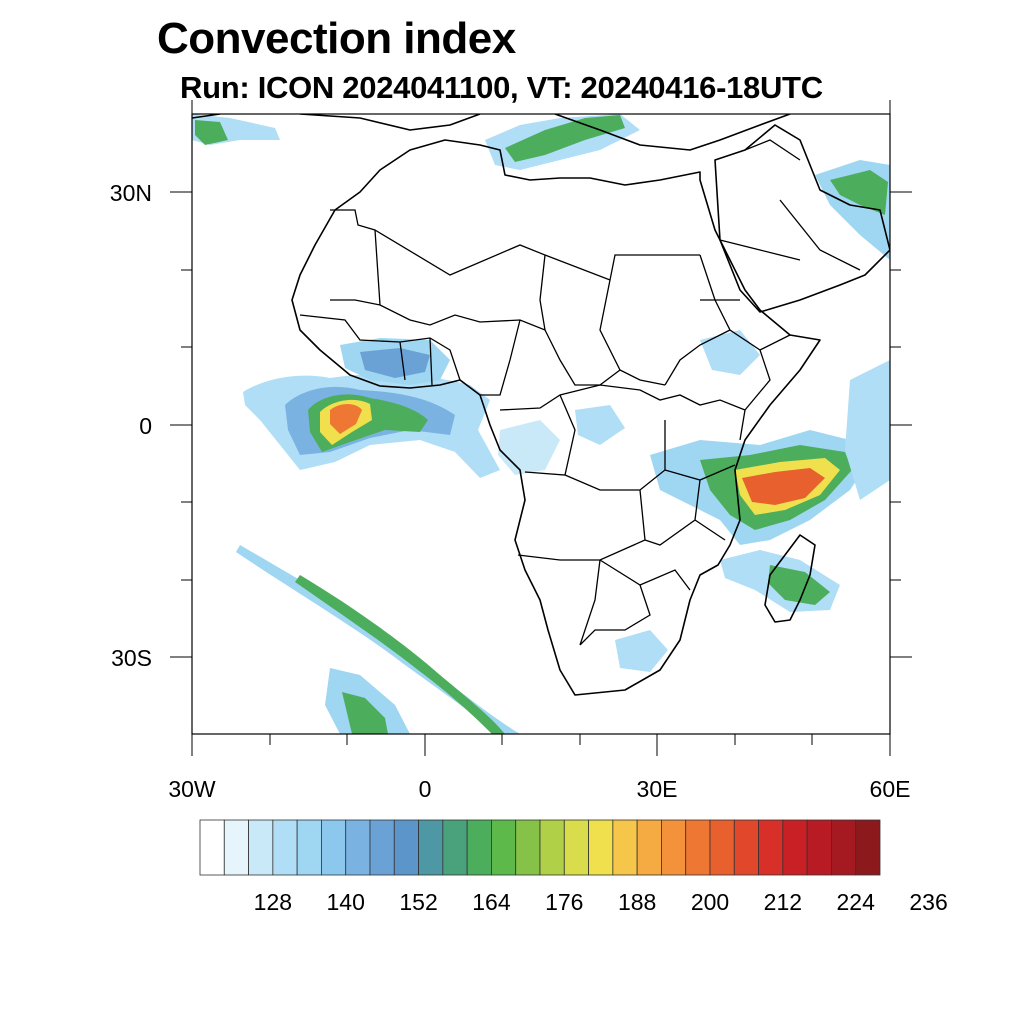  What do you see at coordinates (799, 585) in the screenshot?
I see `convection-area-madagascar-core` at bounding box center [799, 585].